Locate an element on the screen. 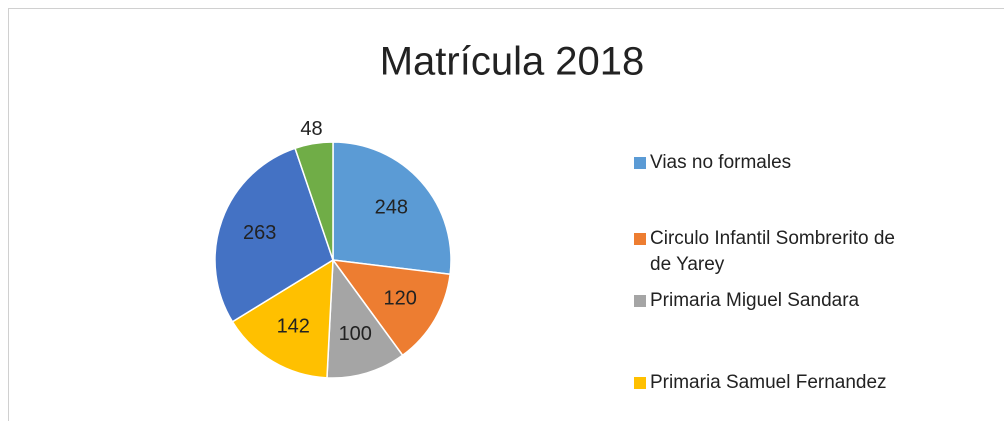 Image resolution: width=1004 pixels, height=421 pixels. legend-item: Vias no formales is located at coordinates (767, 163).